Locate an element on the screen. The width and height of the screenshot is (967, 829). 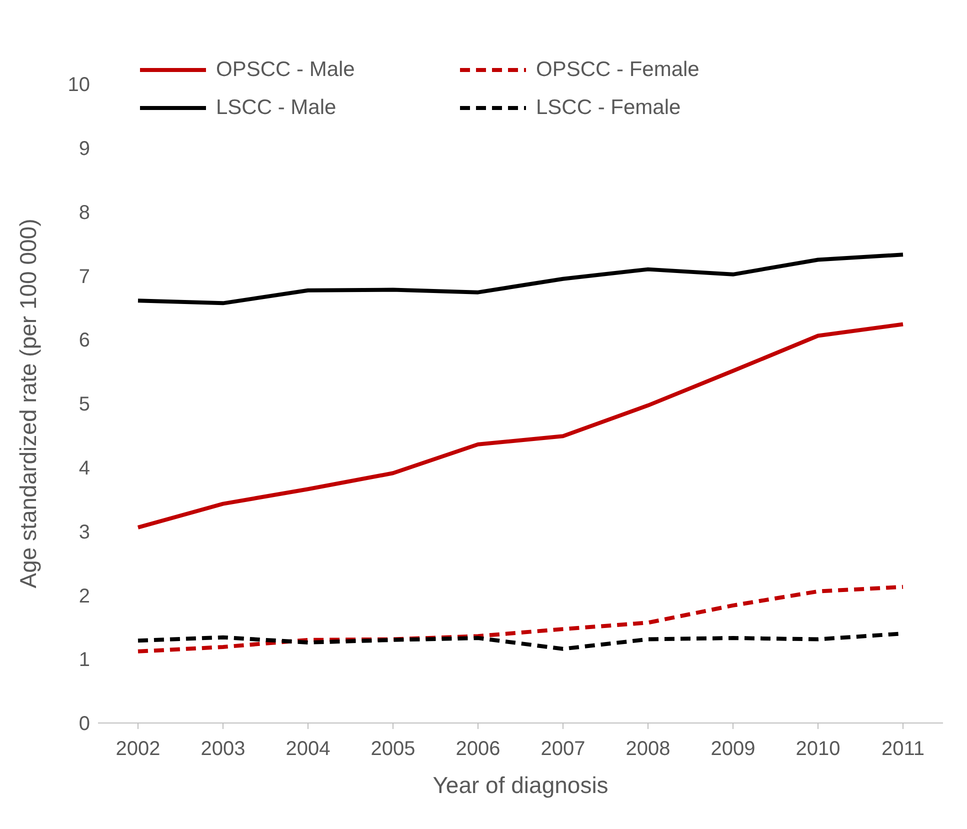
x-axis-title: Year of diagnosis is located at coordinates (520, 785).